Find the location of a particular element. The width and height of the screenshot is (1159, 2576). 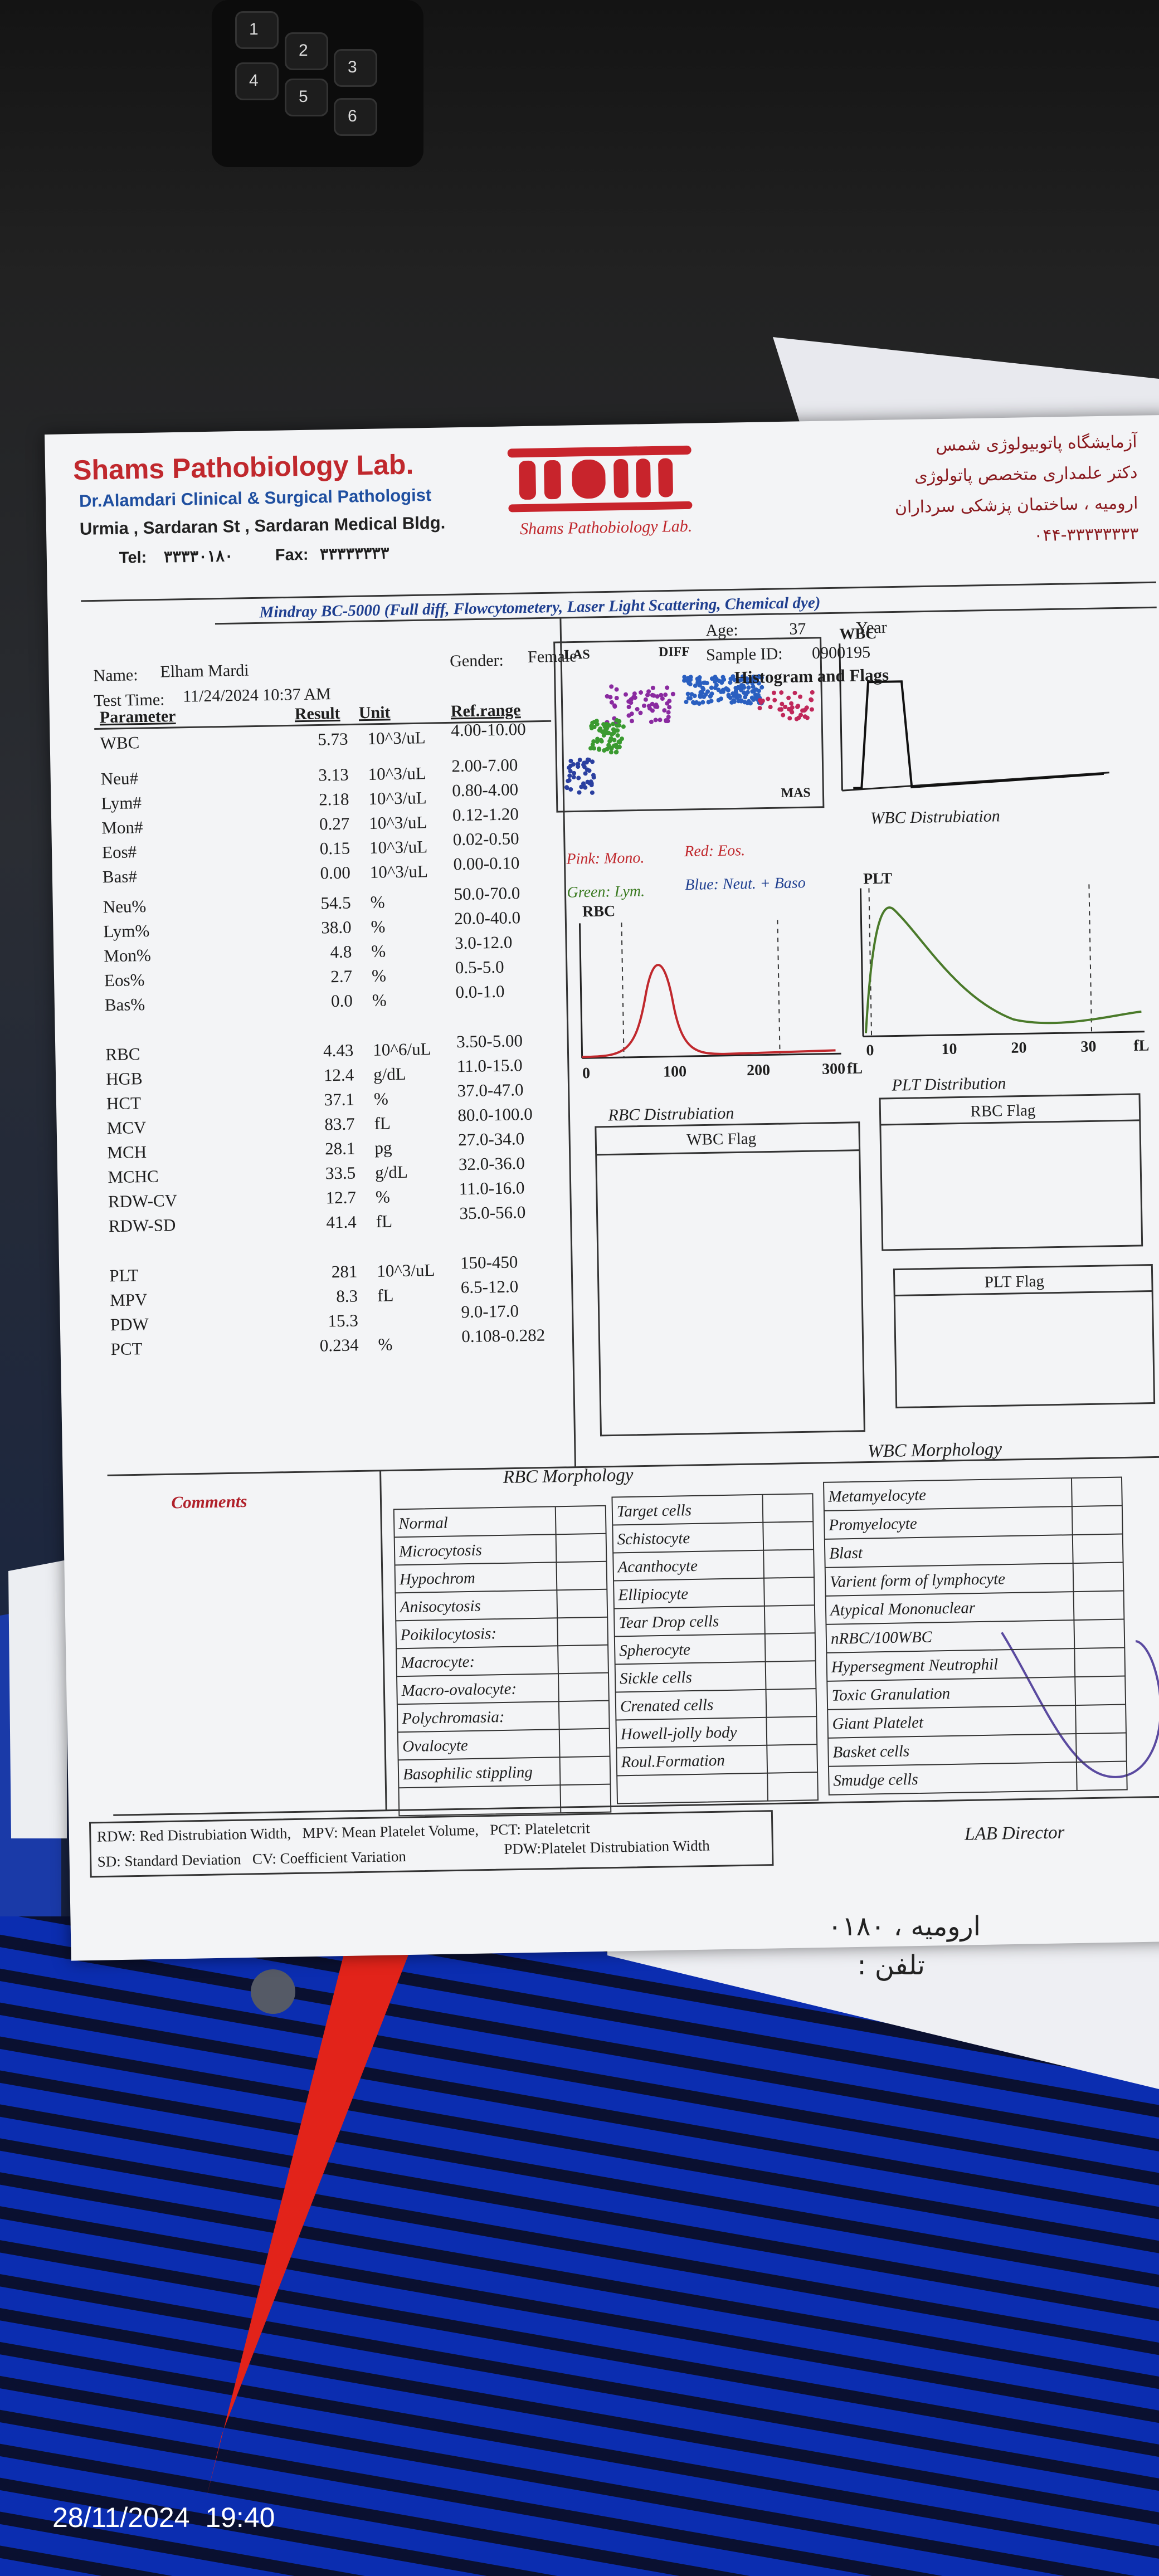

morph-item: Howell-jolly body is located at coordinates (679, 1733).